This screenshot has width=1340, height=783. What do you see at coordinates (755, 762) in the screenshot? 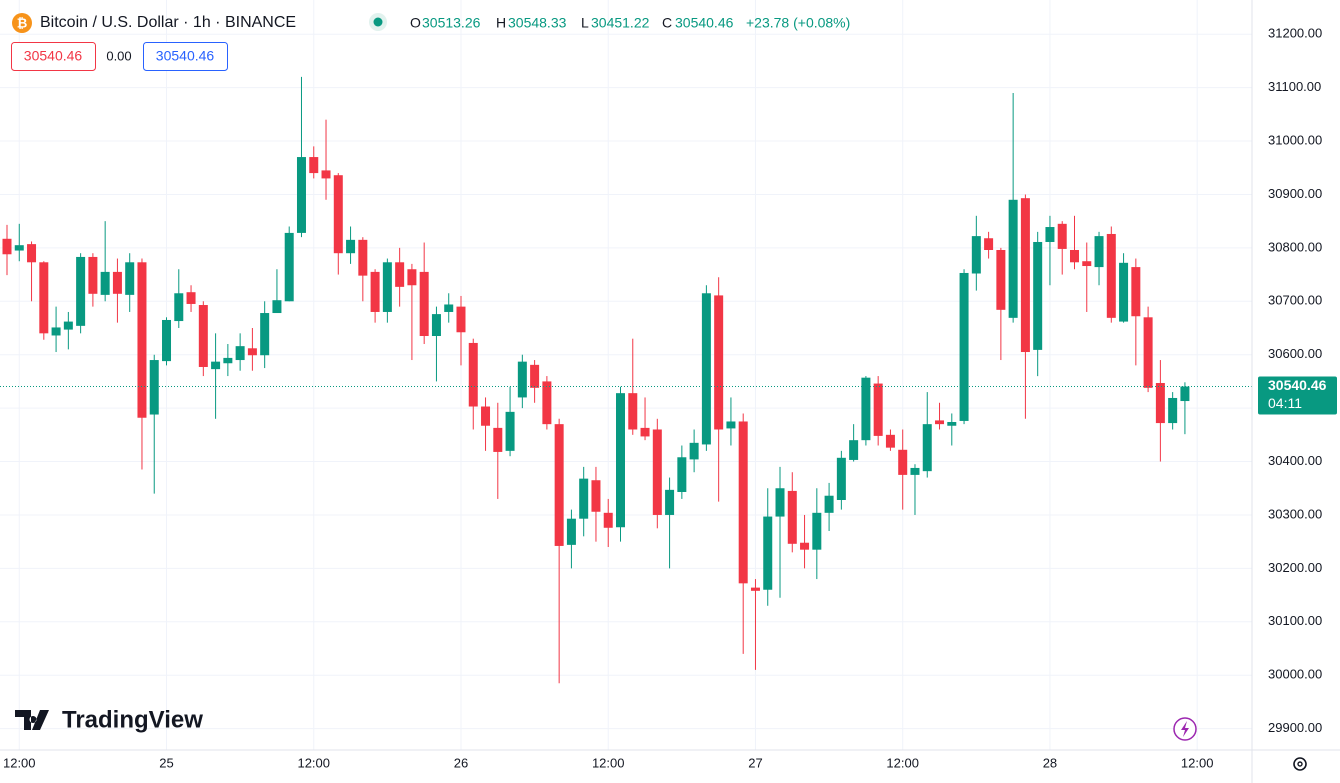
I see `x-tick-label: 27` at bounding box center [755, 762].